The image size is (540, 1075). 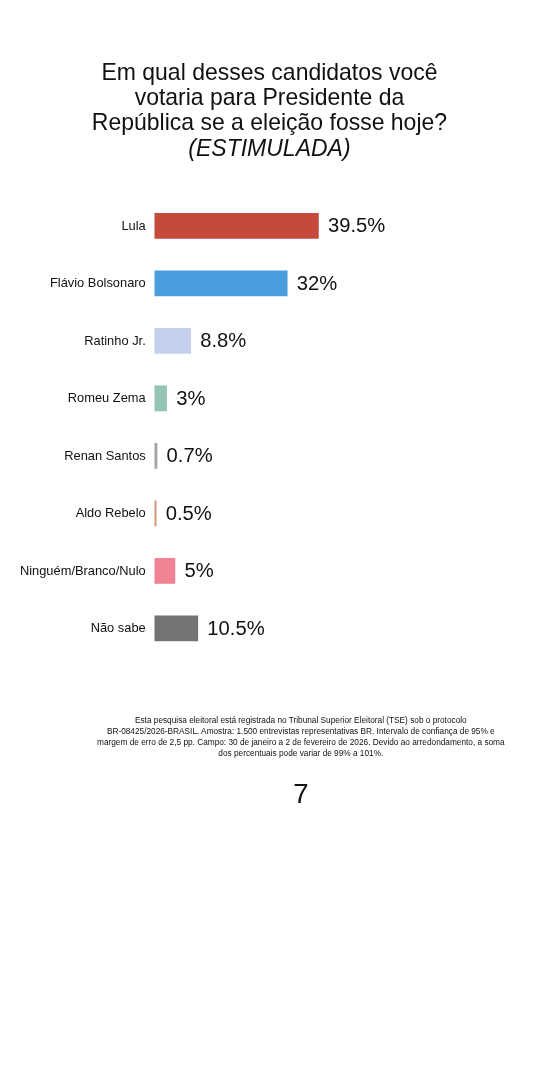 What do you see at coordinates (134, 225) in the screenshot?
I see `y-tick-label: Lula` at bounding box center [134, 225].